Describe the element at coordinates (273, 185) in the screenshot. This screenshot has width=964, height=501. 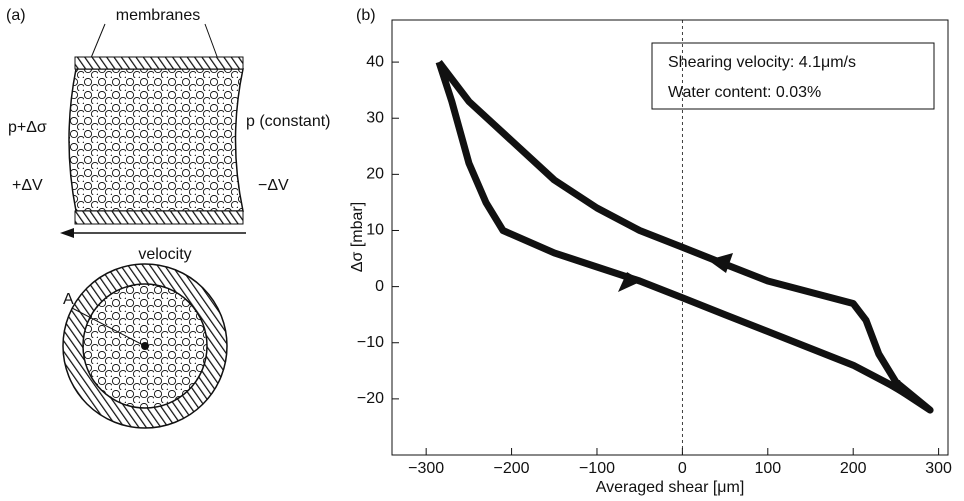
I see `volume-right: −ΔV` at that location.